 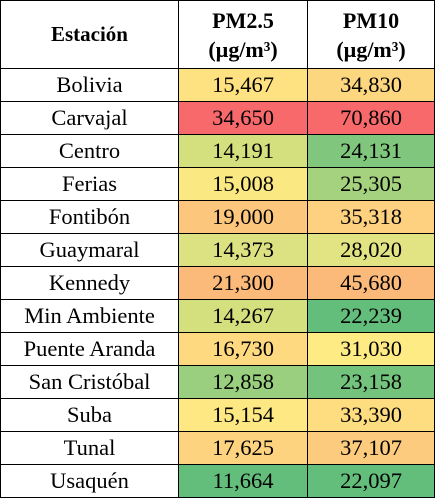 What do you see at coordinates (371, 349) in the screenshot?
I see `pm10-value-cell: 31,030` at bounding box center [371, 349].